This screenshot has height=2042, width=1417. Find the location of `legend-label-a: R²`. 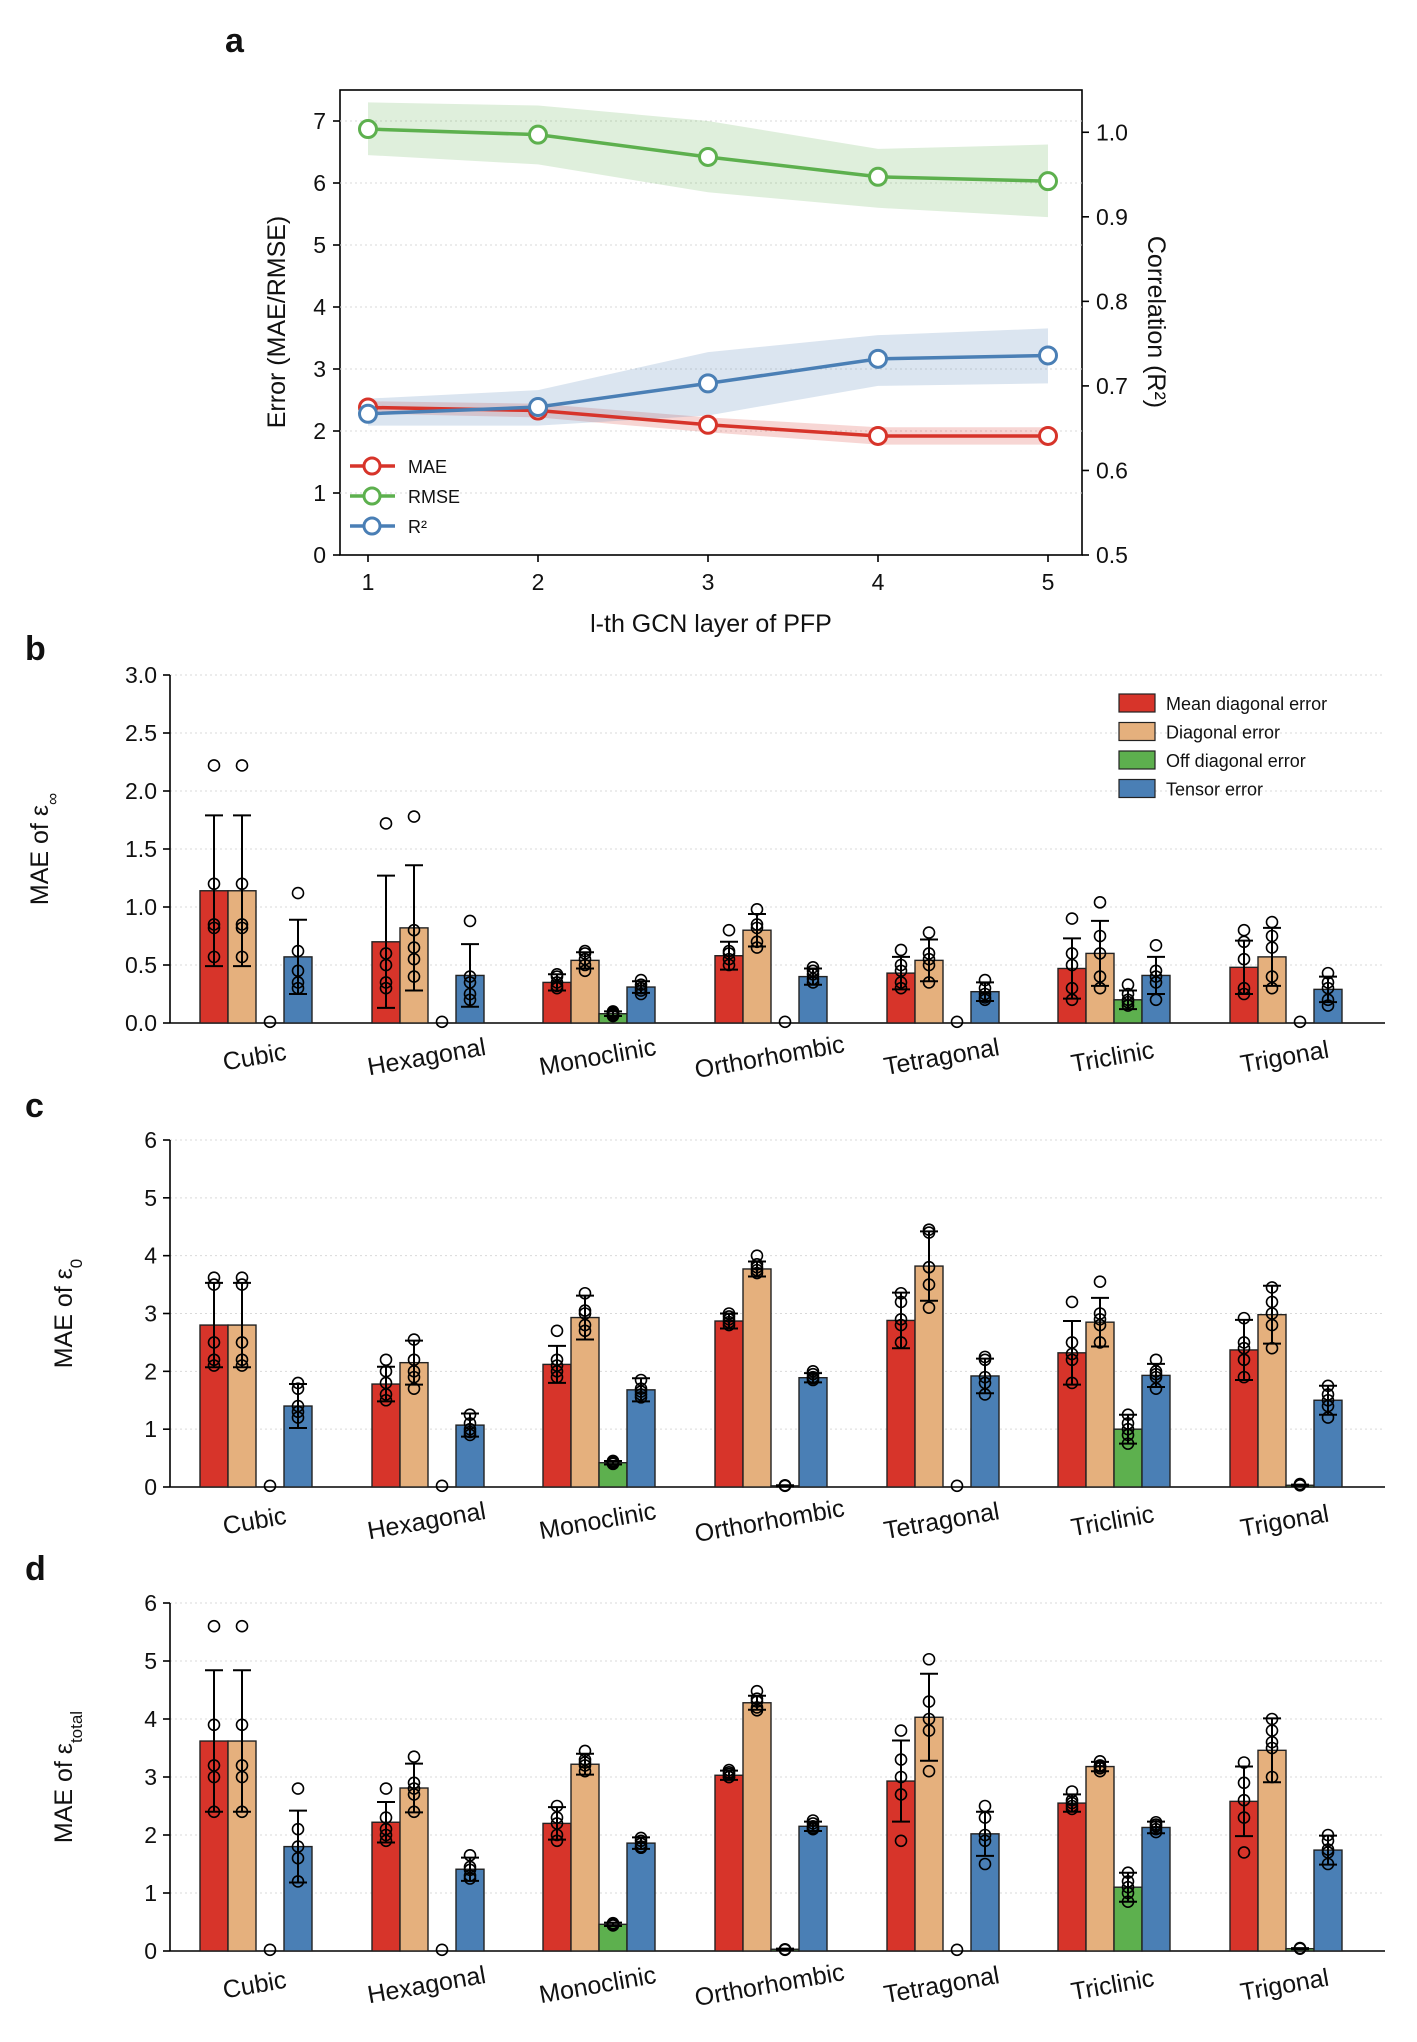

legend-label-a: R² is located at coordinates (417, 527).